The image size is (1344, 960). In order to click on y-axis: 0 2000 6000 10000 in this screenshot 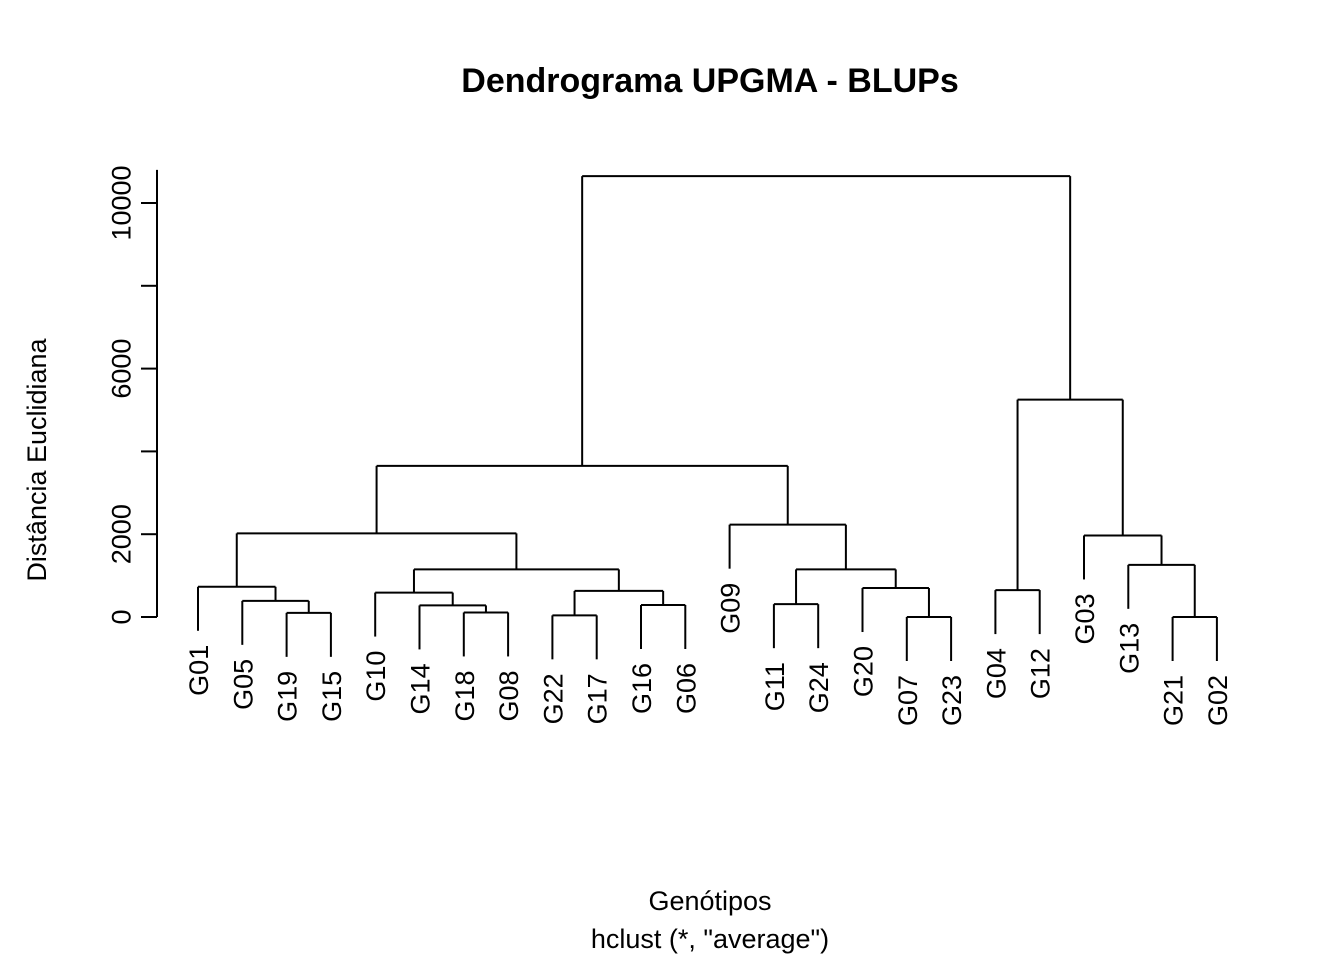, I will do `click(132, 395)`.